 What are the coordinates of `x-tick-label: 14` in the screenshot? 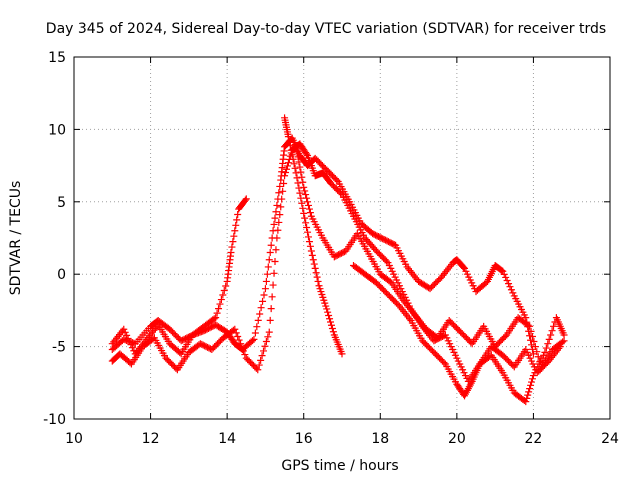 It's located at (227, 439).